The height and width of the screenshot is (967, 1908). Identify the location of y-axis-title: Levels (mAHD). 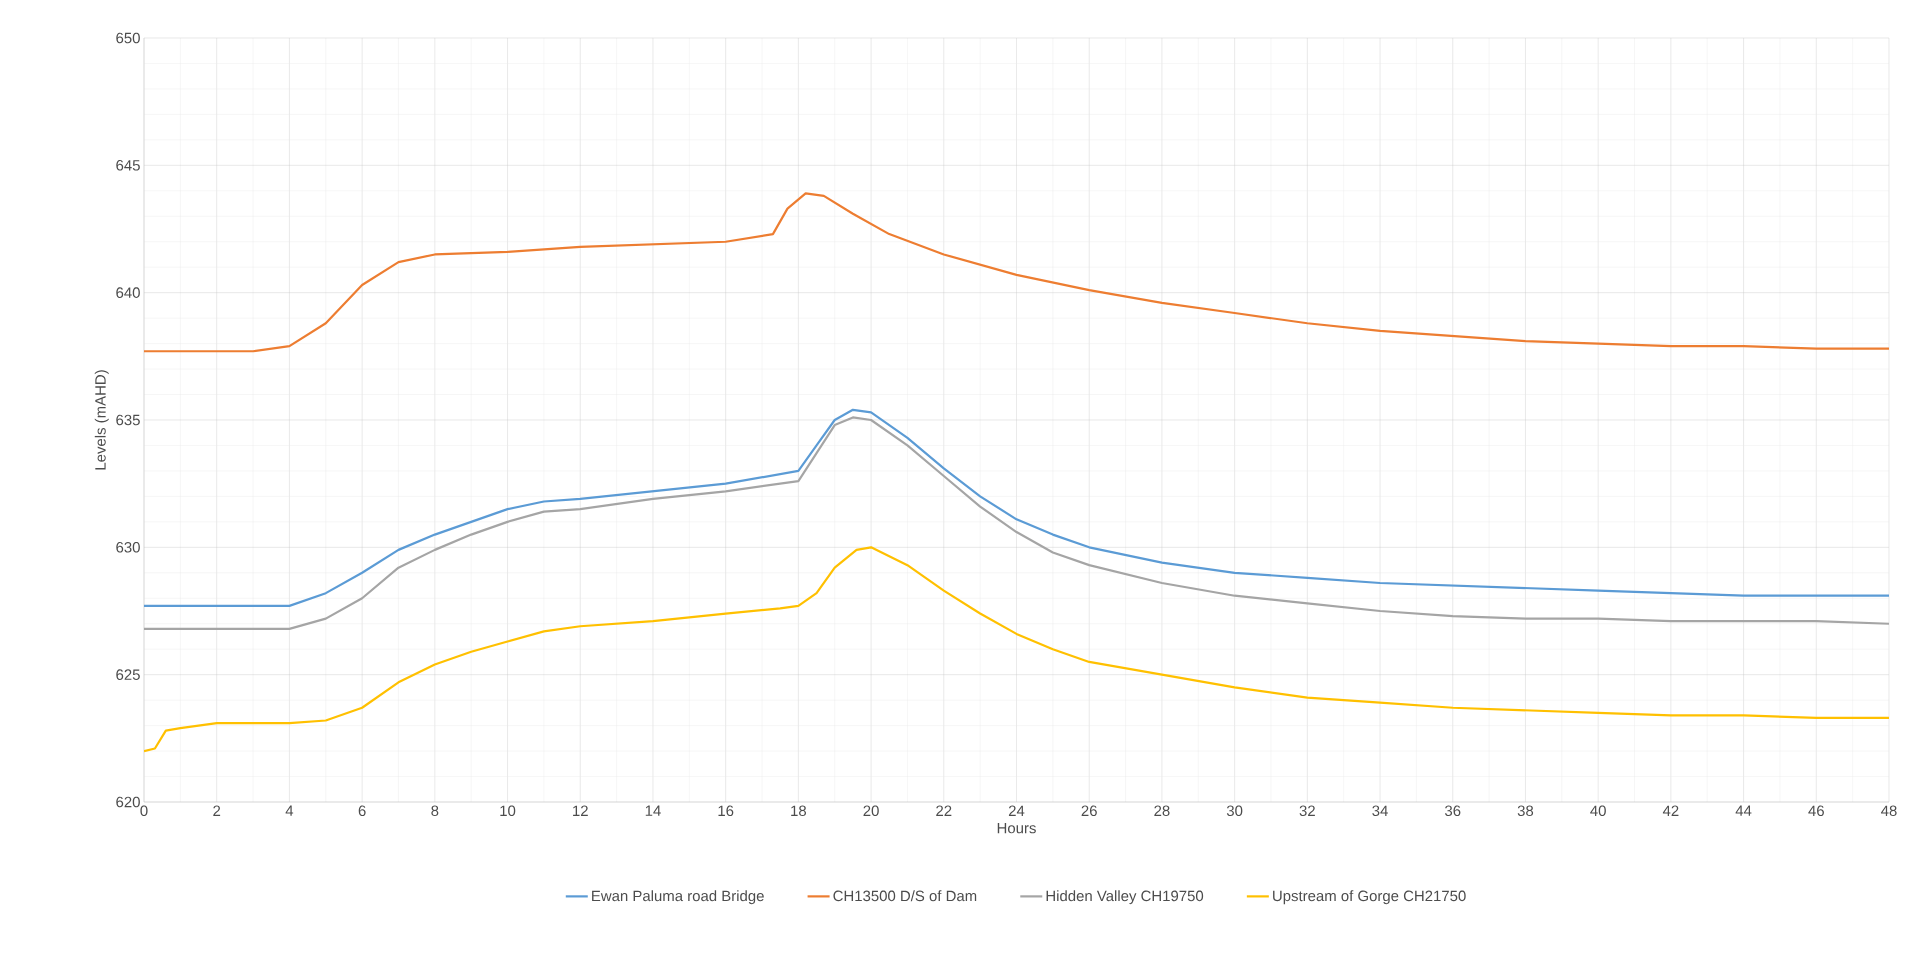
(101, 420).